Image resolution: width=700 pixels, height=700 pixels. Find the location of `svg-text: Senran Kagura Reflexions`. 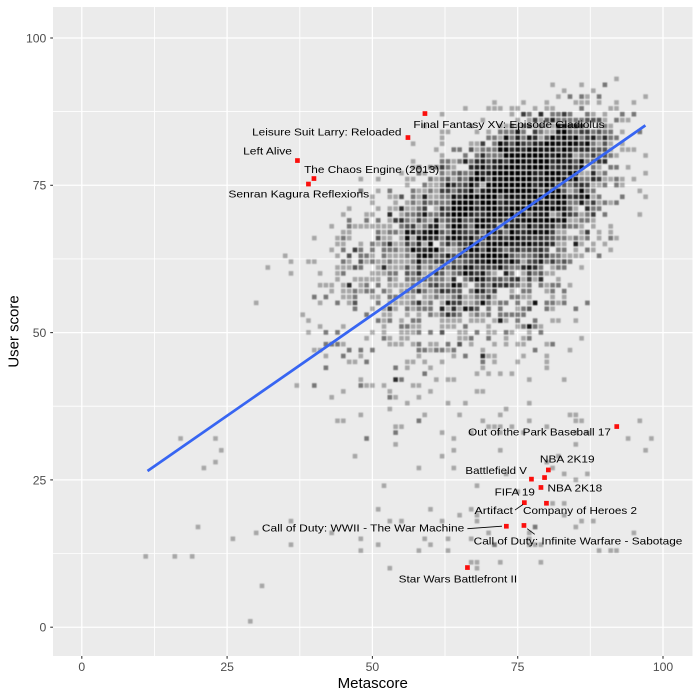

svg-text: Senran Kagura Reflexions is located at coordinates (298, 195).